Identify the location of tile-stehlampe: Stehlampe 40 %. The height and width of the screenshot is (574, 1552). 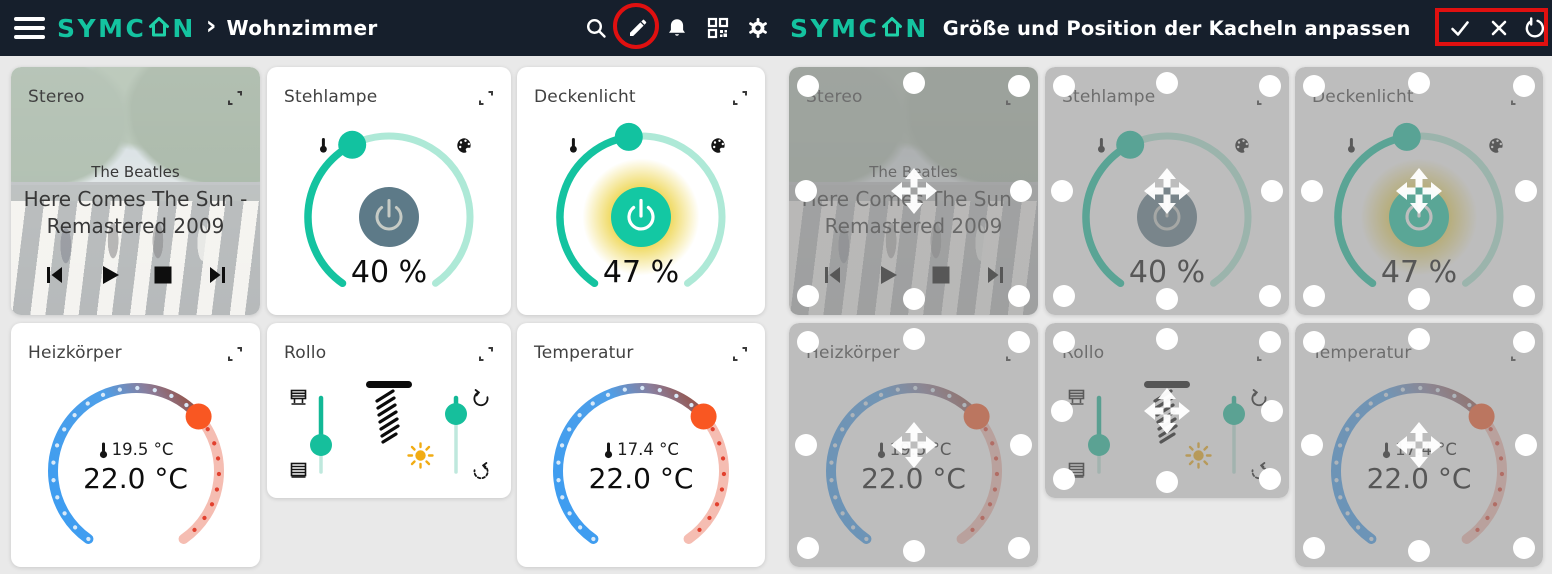
(389, 191).